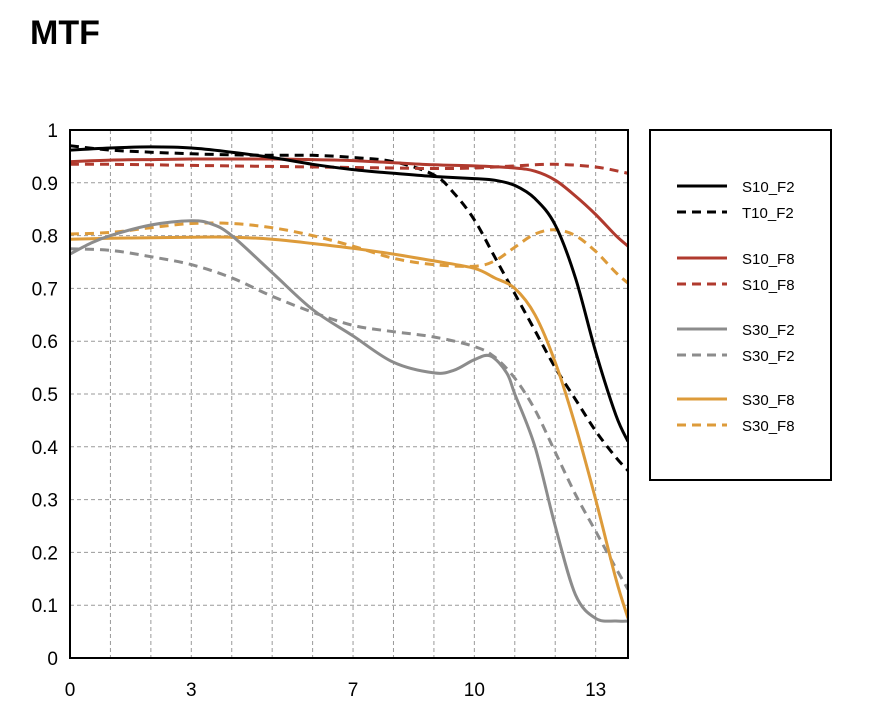 Image resolution: width=870 pixels, height=720 pixels. Describe the element at coordinates (349, 253) in the screenshot. I see `series-line-s30-f8-dashed` at that location.